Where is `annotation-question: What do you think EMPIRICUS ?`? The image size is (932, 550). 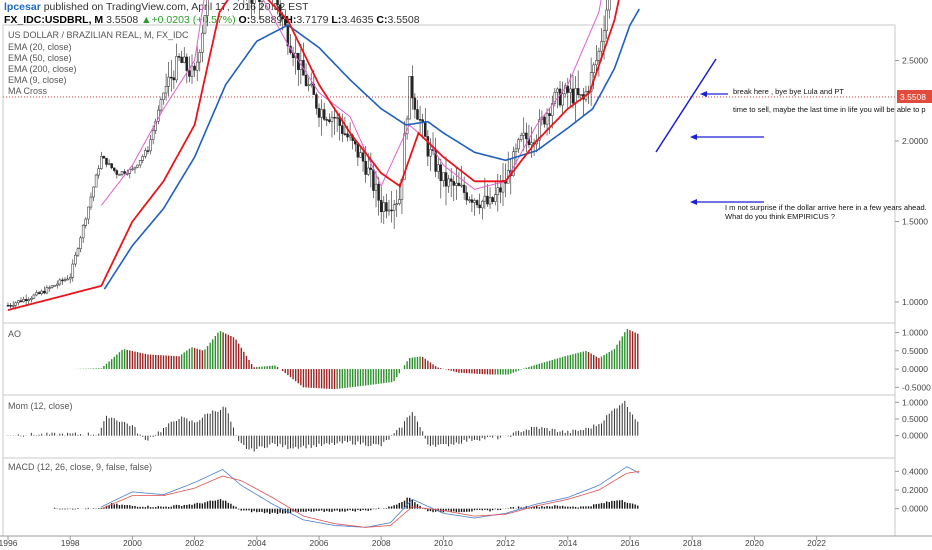
annotation-question: What do you think EMPIRICUS ? is located at coordinates (780, 216).